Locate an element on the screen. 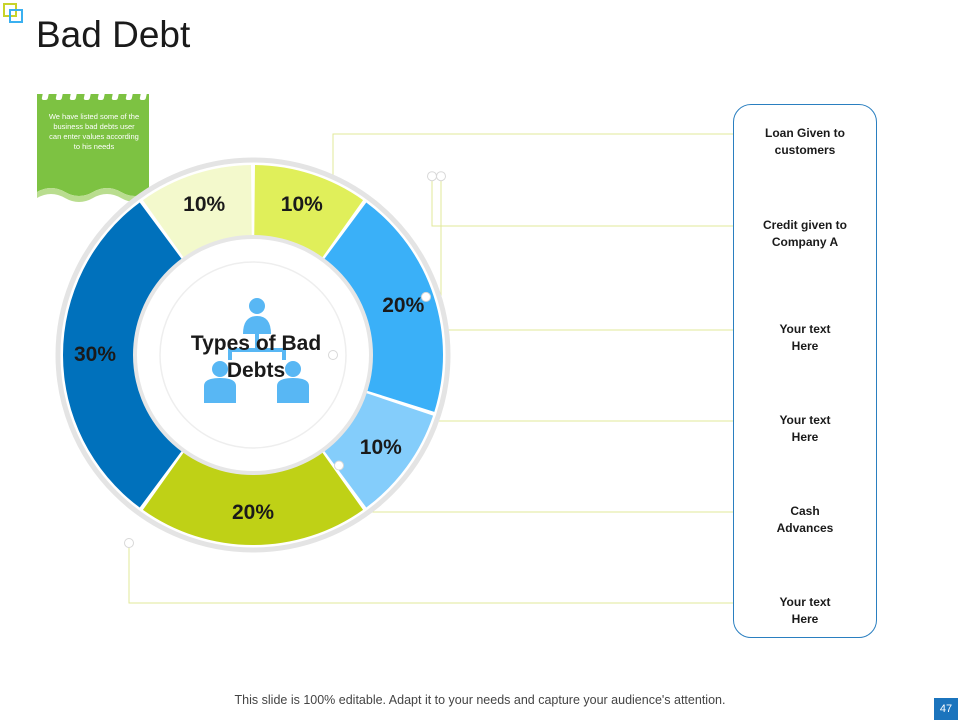 The width and height of the screenshot is (960, 720). legend-item-line1: Credit given to is located at coordinates (804, 225).